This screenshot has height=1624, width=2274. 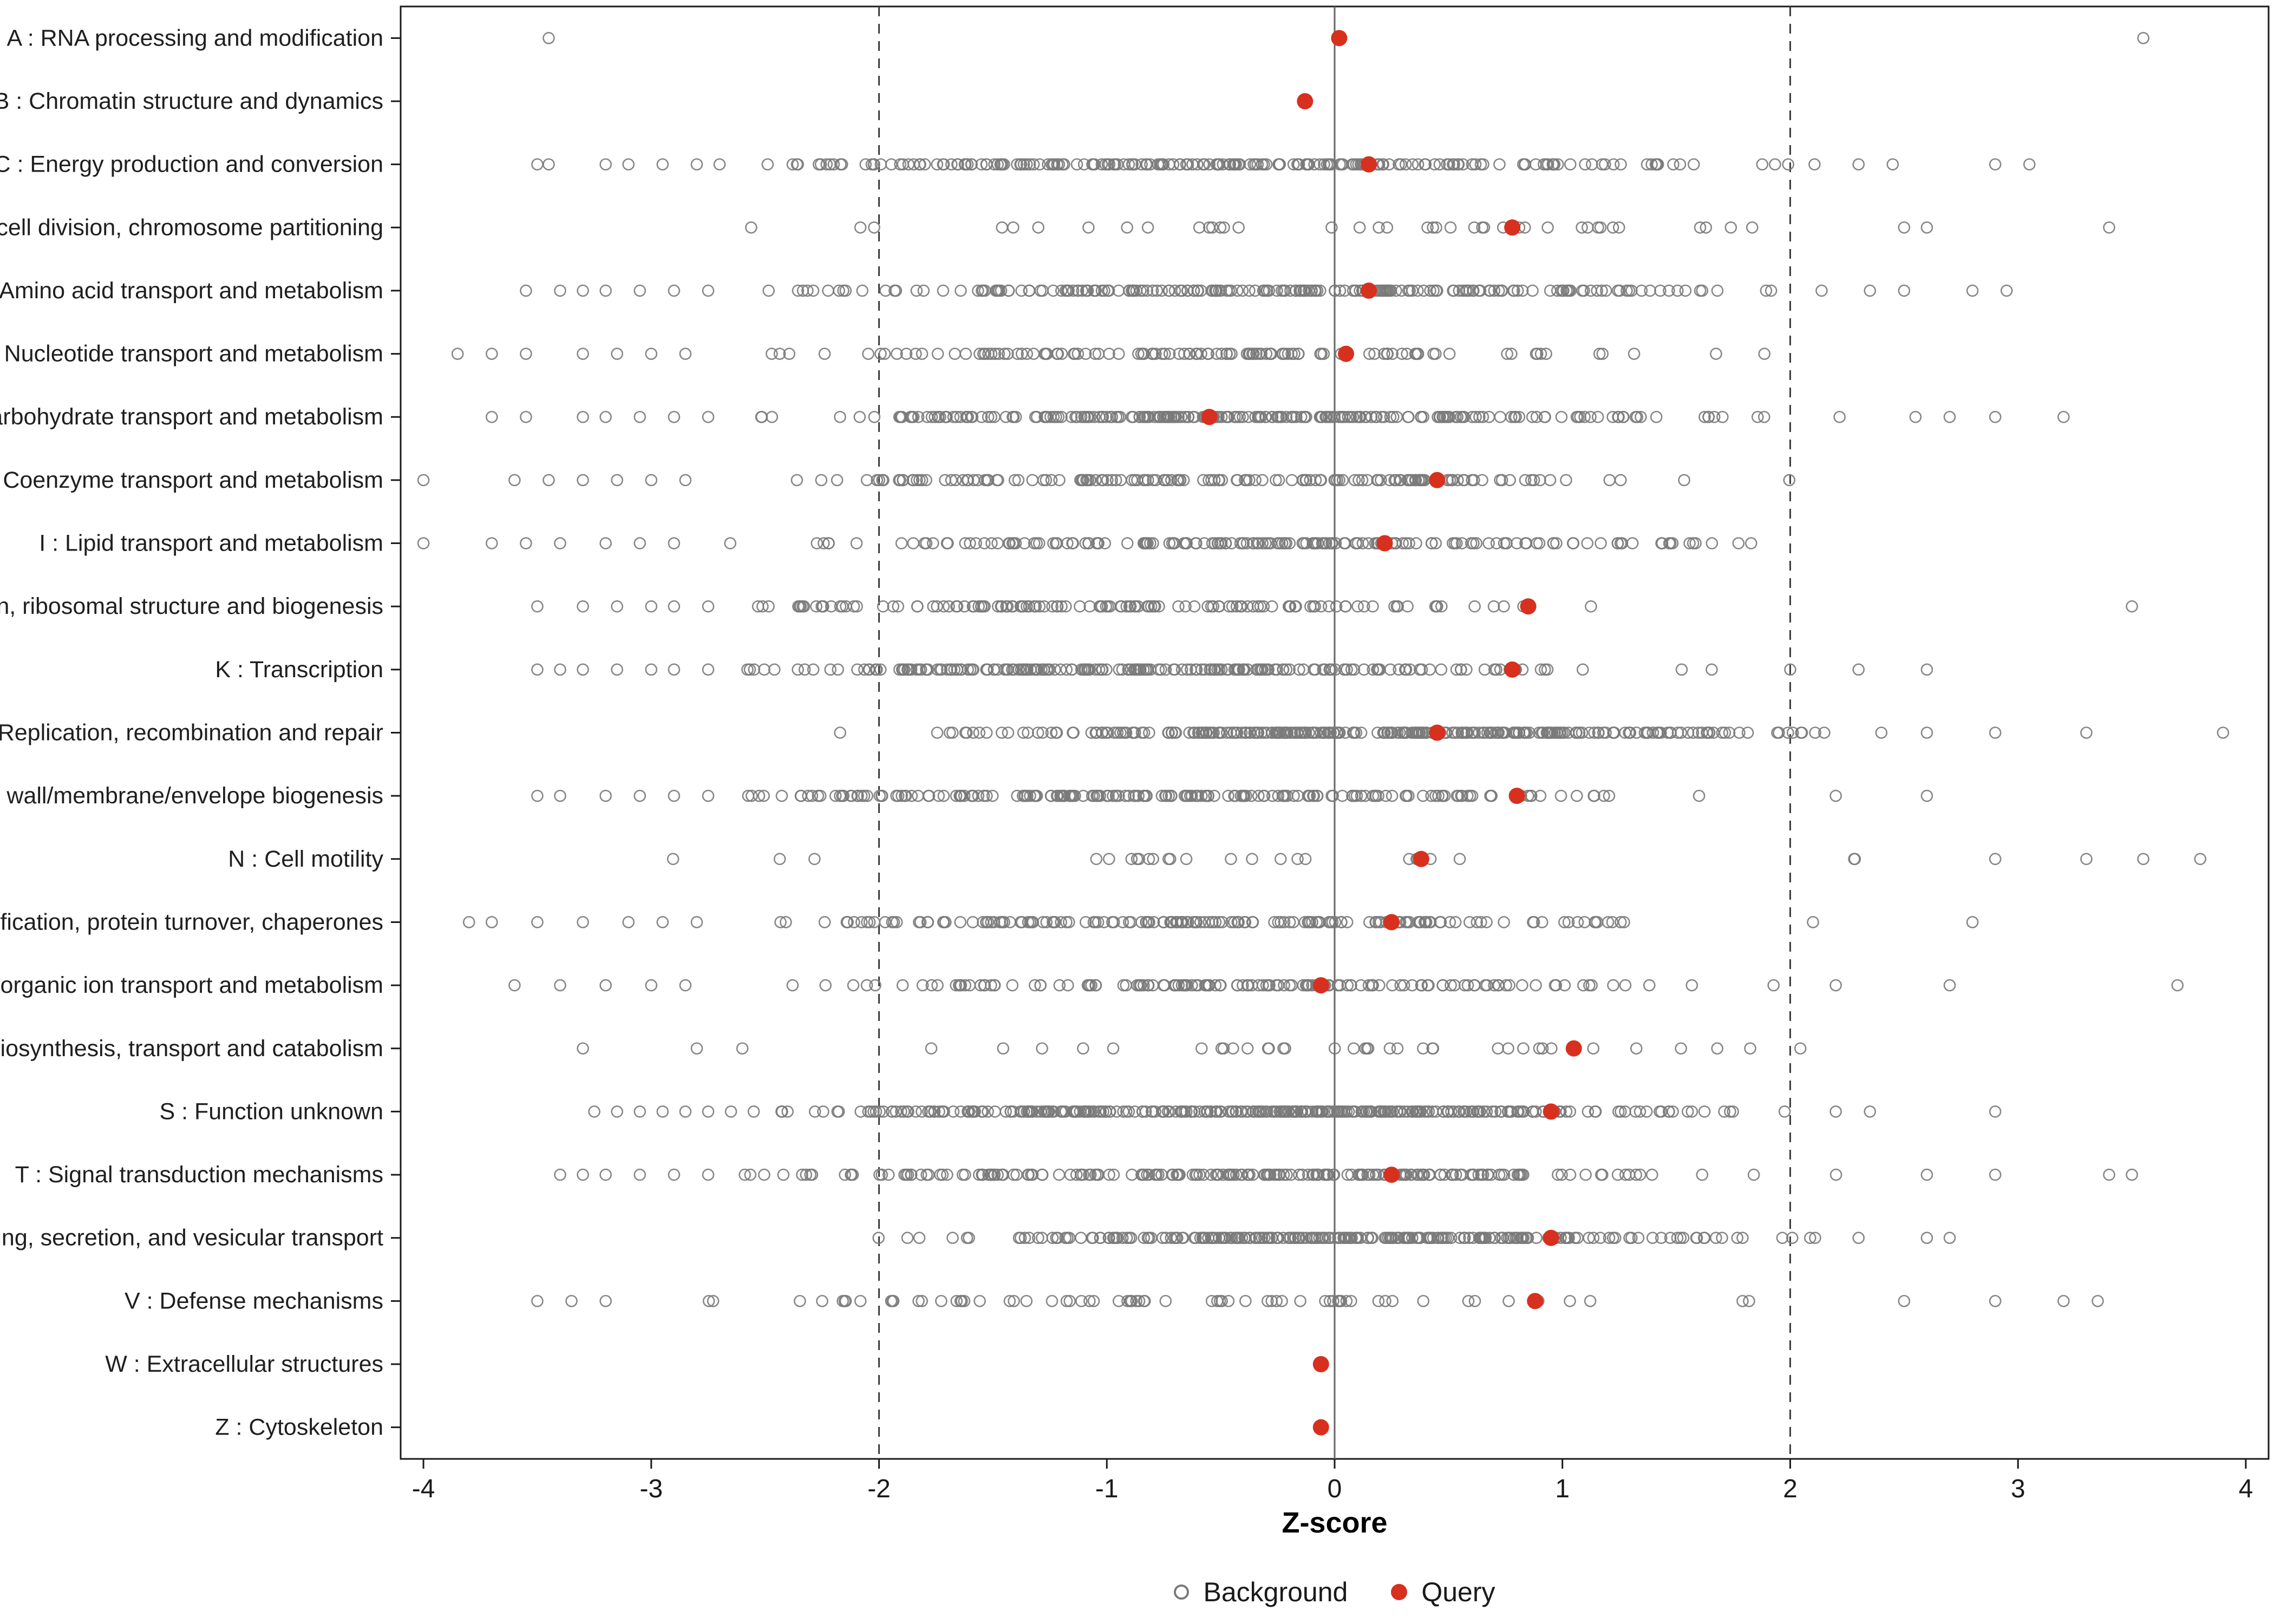 I want to click on legend-label-query: Query, so click(x=1458, y=1592).